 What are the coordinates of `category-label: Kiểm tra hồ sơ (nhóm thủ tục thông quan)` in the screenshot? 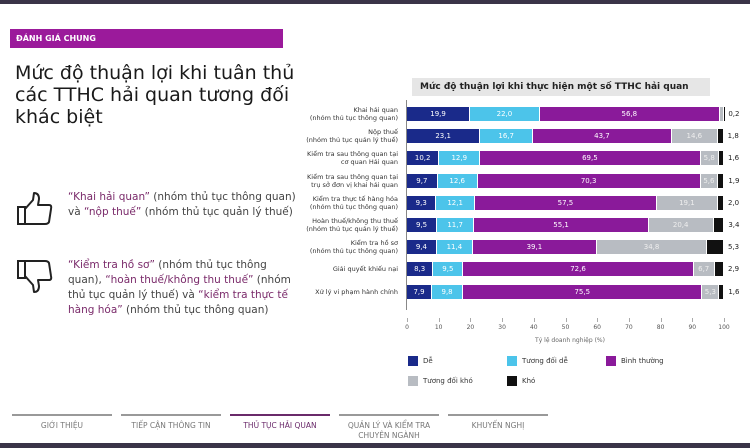 It's located at (354, 247).